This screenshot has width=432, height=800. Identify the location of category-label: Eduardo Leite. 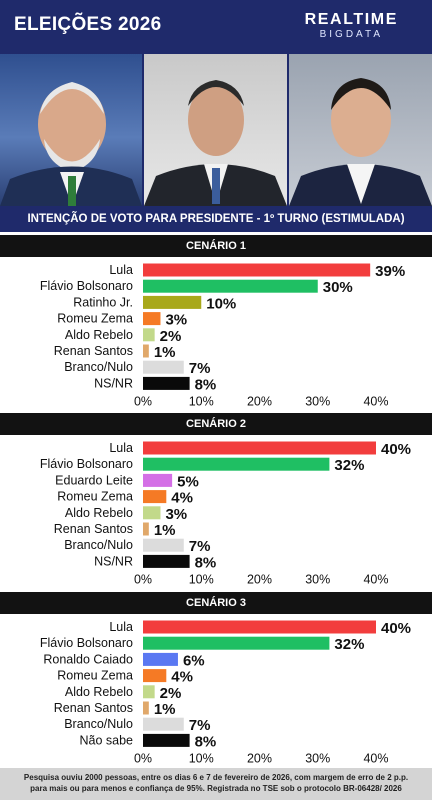
(94, 480).